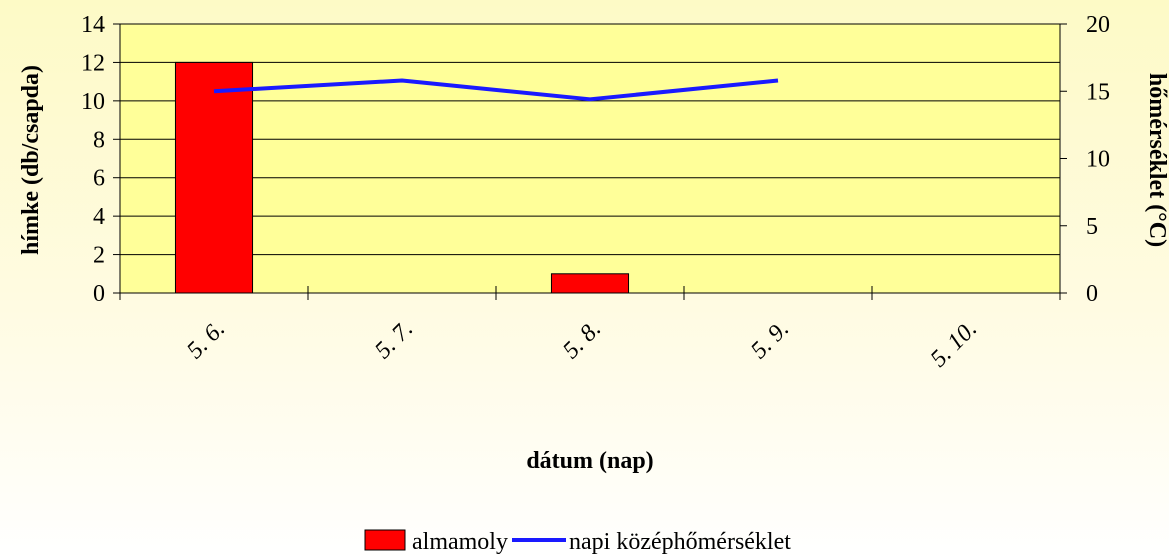 Image resolution: width=1169 pixels, height=559 pixels. What do you see at coordinates (589, 461) in the screenshot?
I see `x-axis-title: dátum (nap)` at bounding box center [589, 461].